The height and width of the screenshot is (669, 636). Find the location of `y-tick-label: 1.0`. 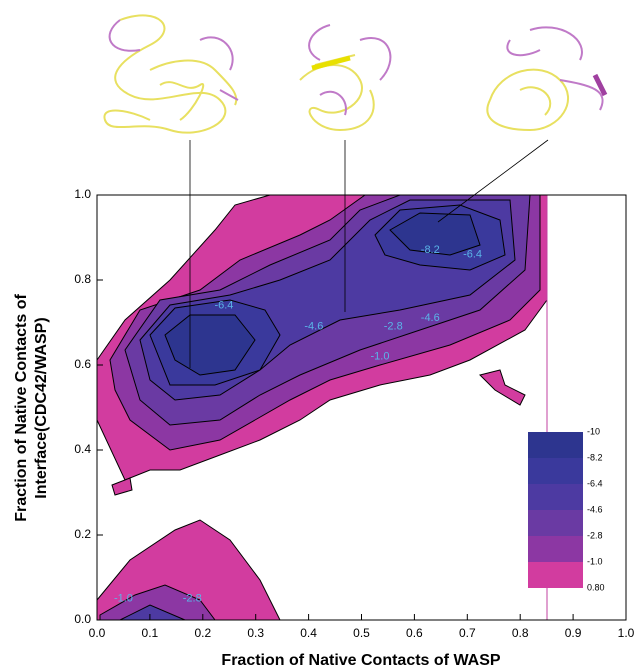

y-tick-label: 1.0 is located at coordinates (82, 194).